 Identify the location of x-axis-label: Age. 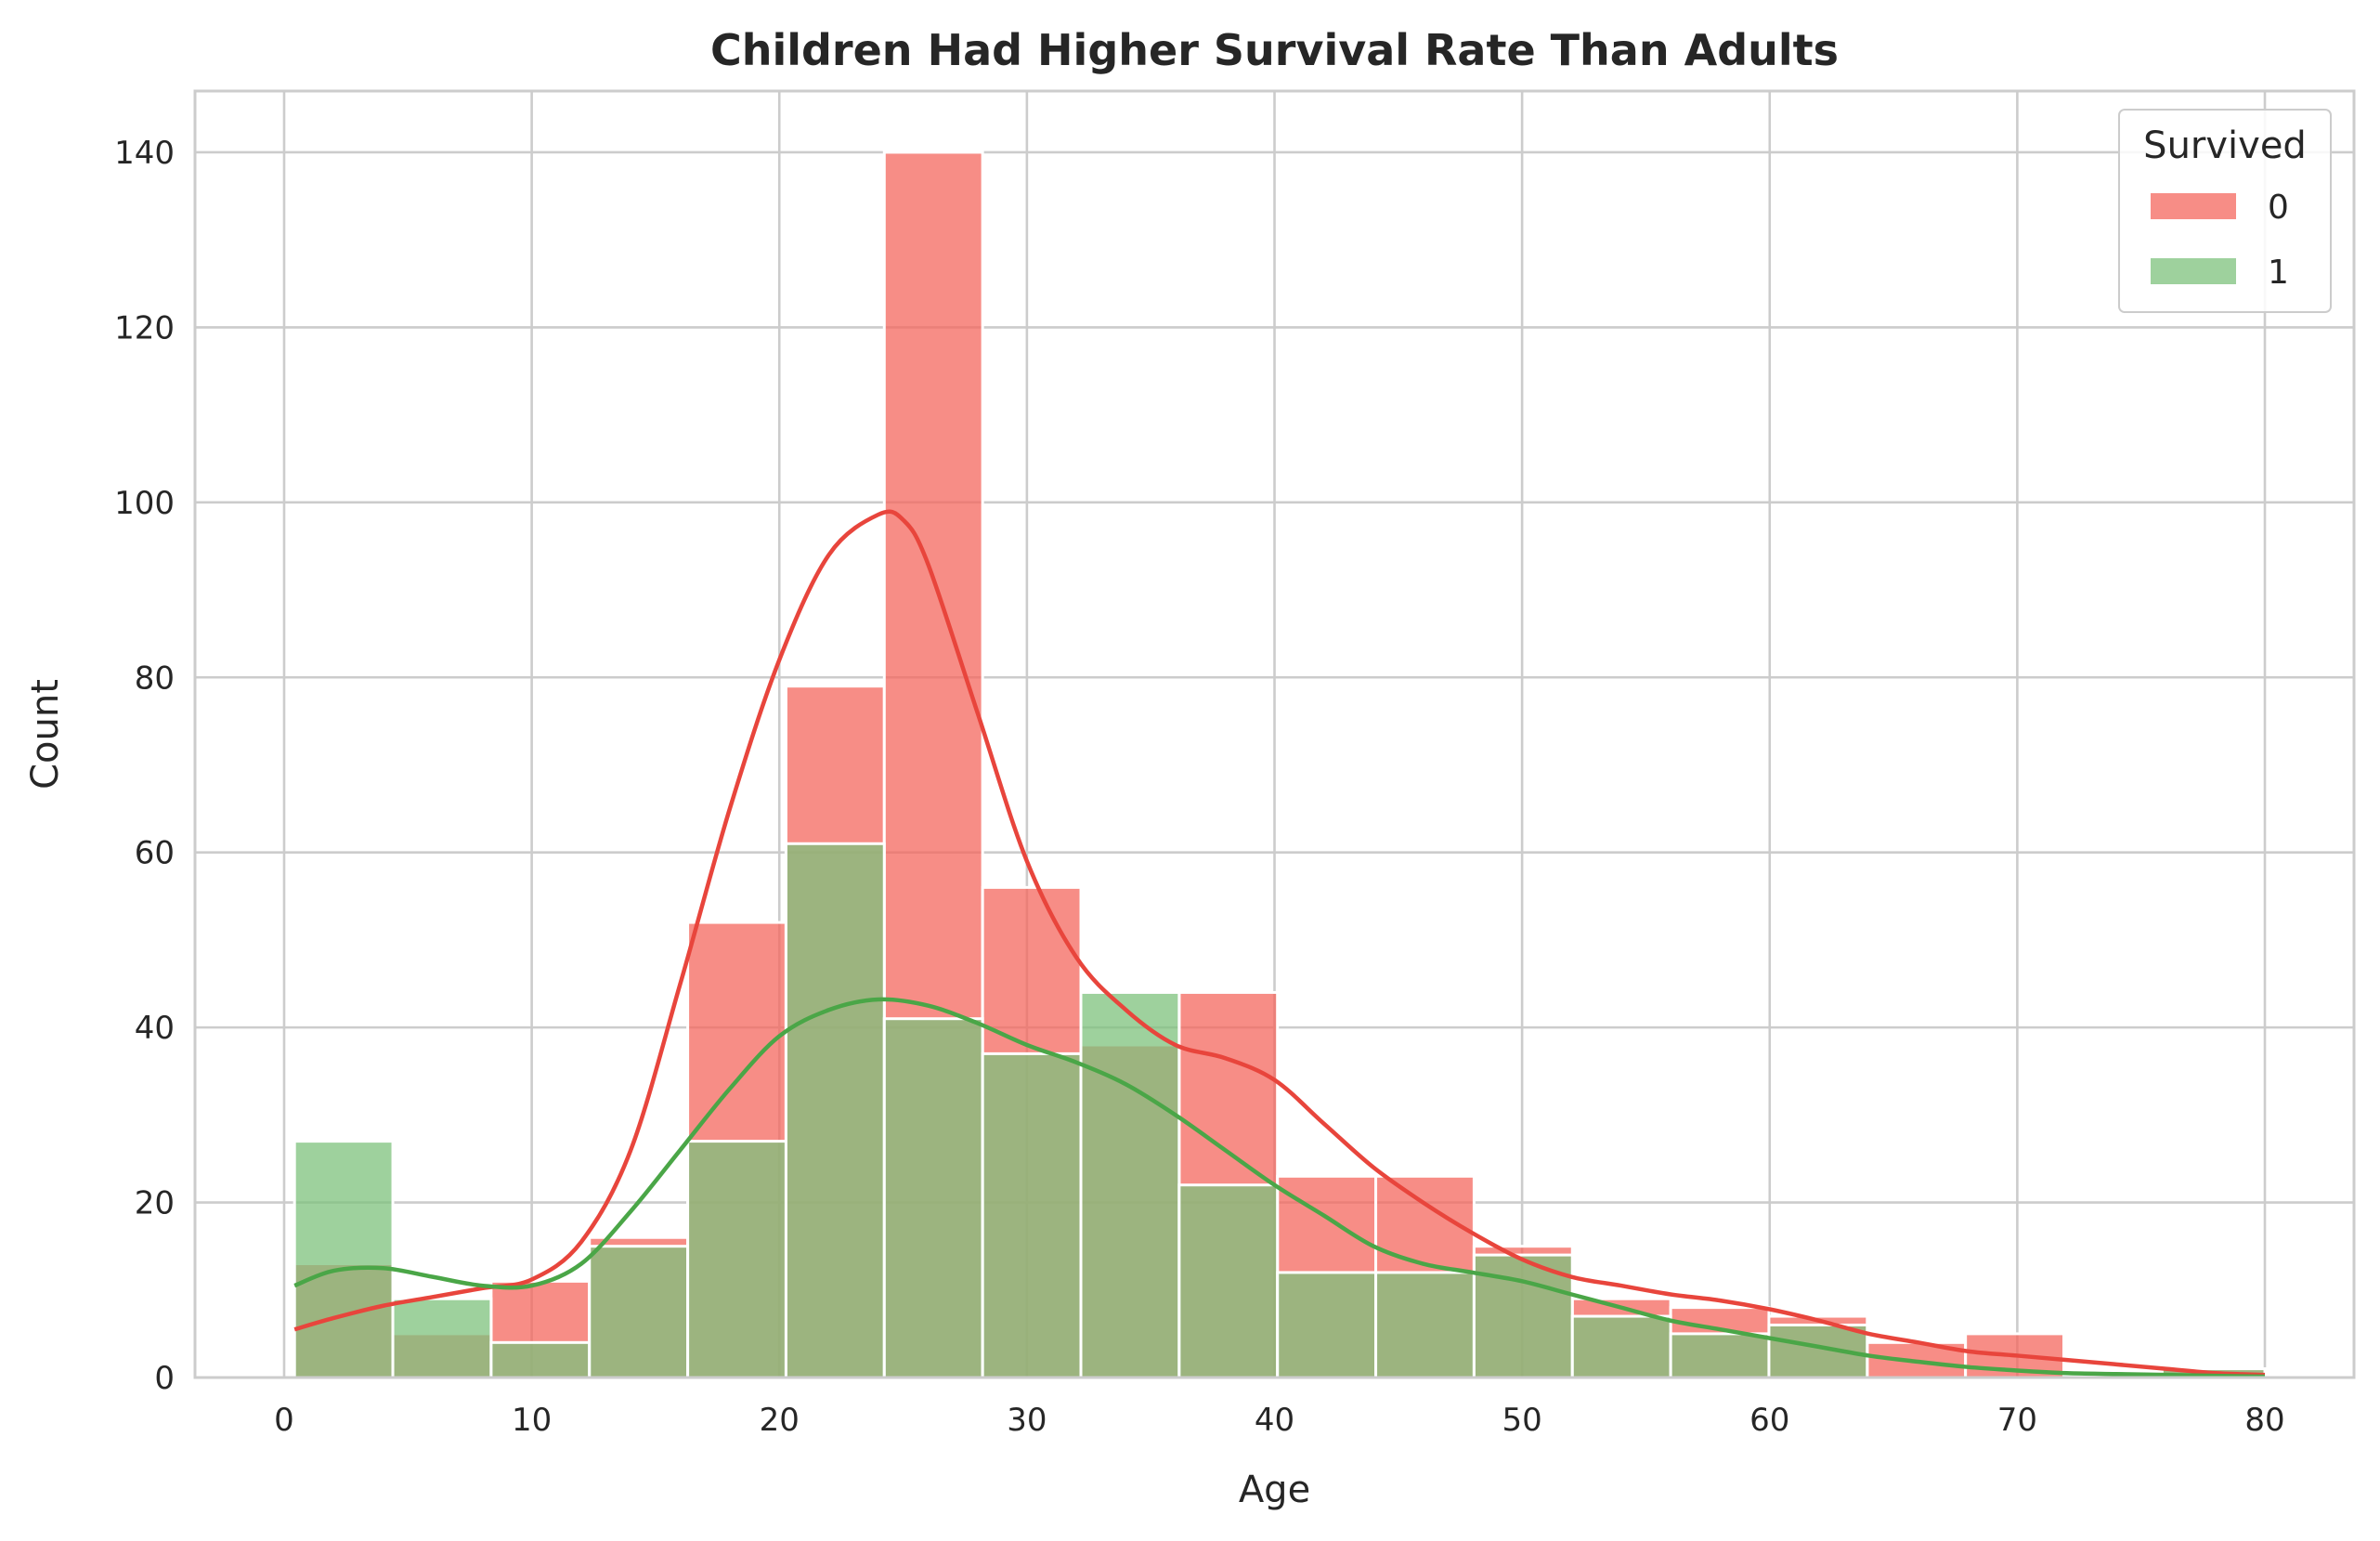
(1274, 1490).